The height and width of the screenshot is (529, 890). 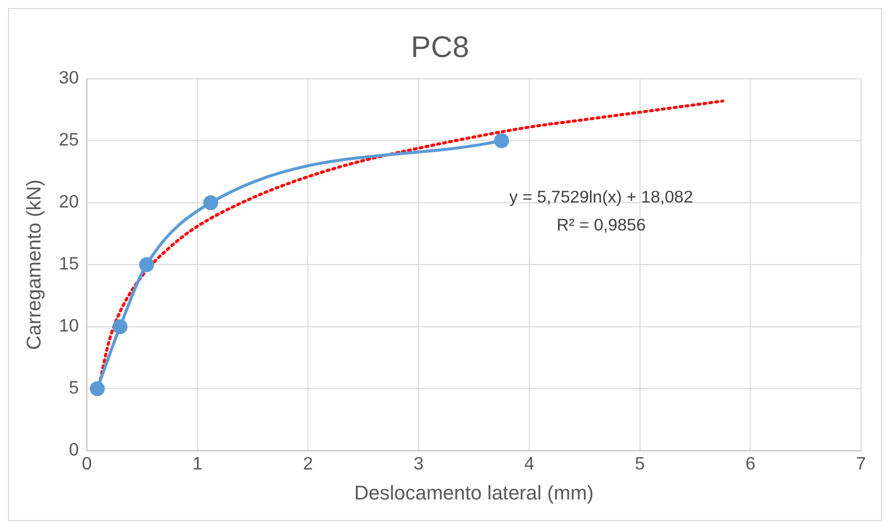 I want to click on x-tick-label: 2, so click(x=308, y=463).